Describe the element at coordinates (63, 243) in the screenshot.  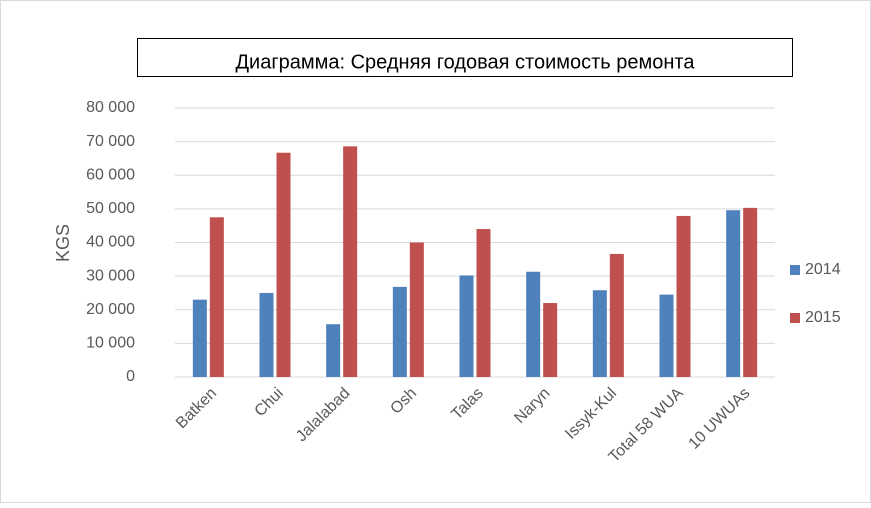
I see `y-axis-label: KGS` at that location.